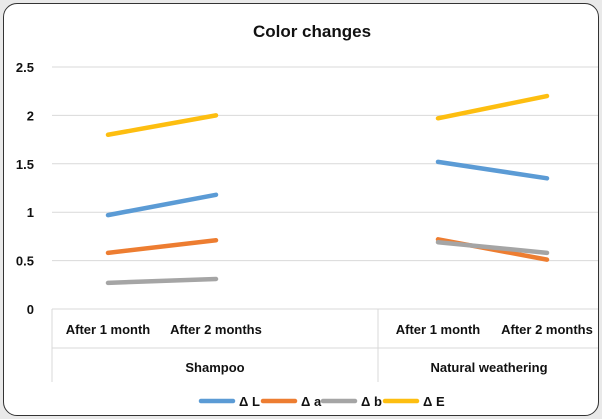 This screenshot has width=602, height=419. What do you see at coordinates (25, 67) in the screenshot?
I see `y-tick-label: 2.5` at bounding box center [25, 67].